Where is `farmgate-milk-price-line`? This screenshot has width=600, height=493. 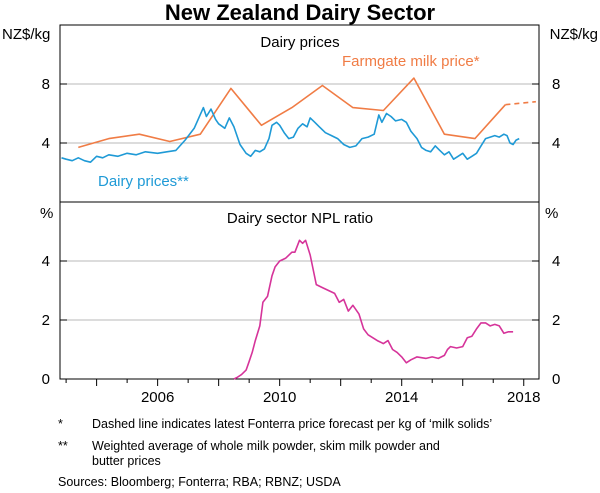
farmgate-milk-price-line is located at coordinates (292, 113).